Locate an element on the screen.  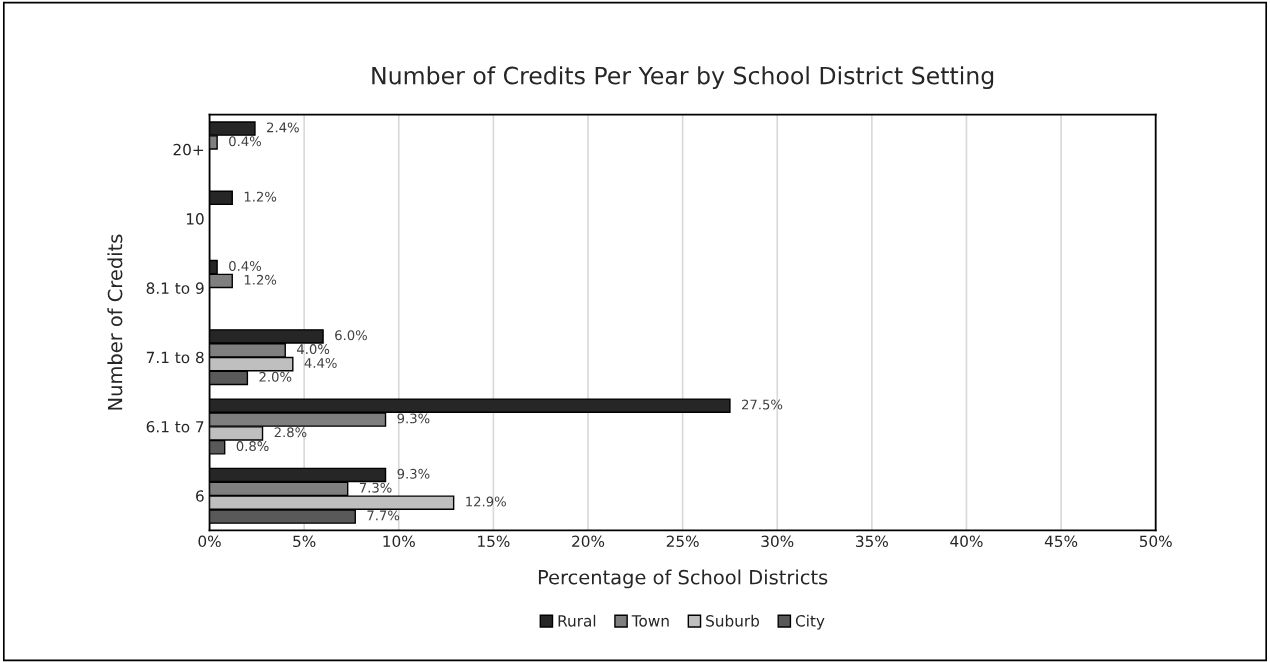
x-tick-label: 5% is located at coordinates (304, 541).